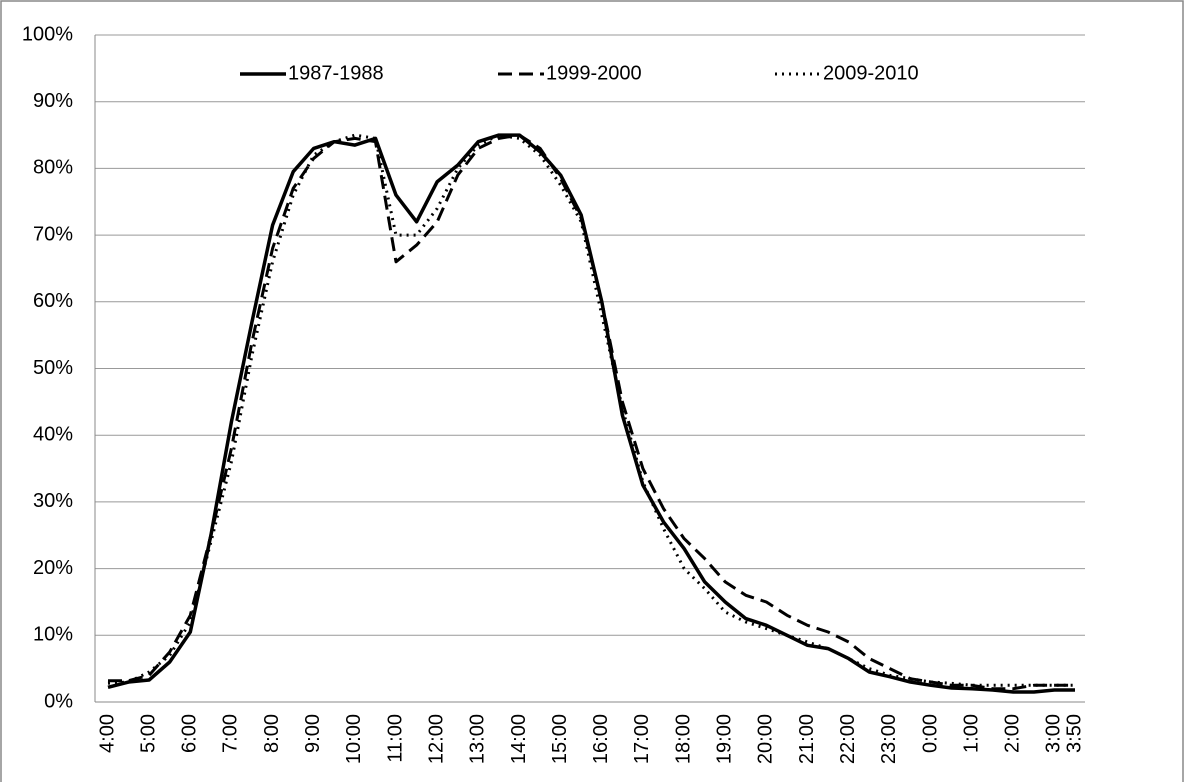  Describe the element at coordinates (560, 739) in the screenshot. I see `x-tick-label: 15:00` at that location.